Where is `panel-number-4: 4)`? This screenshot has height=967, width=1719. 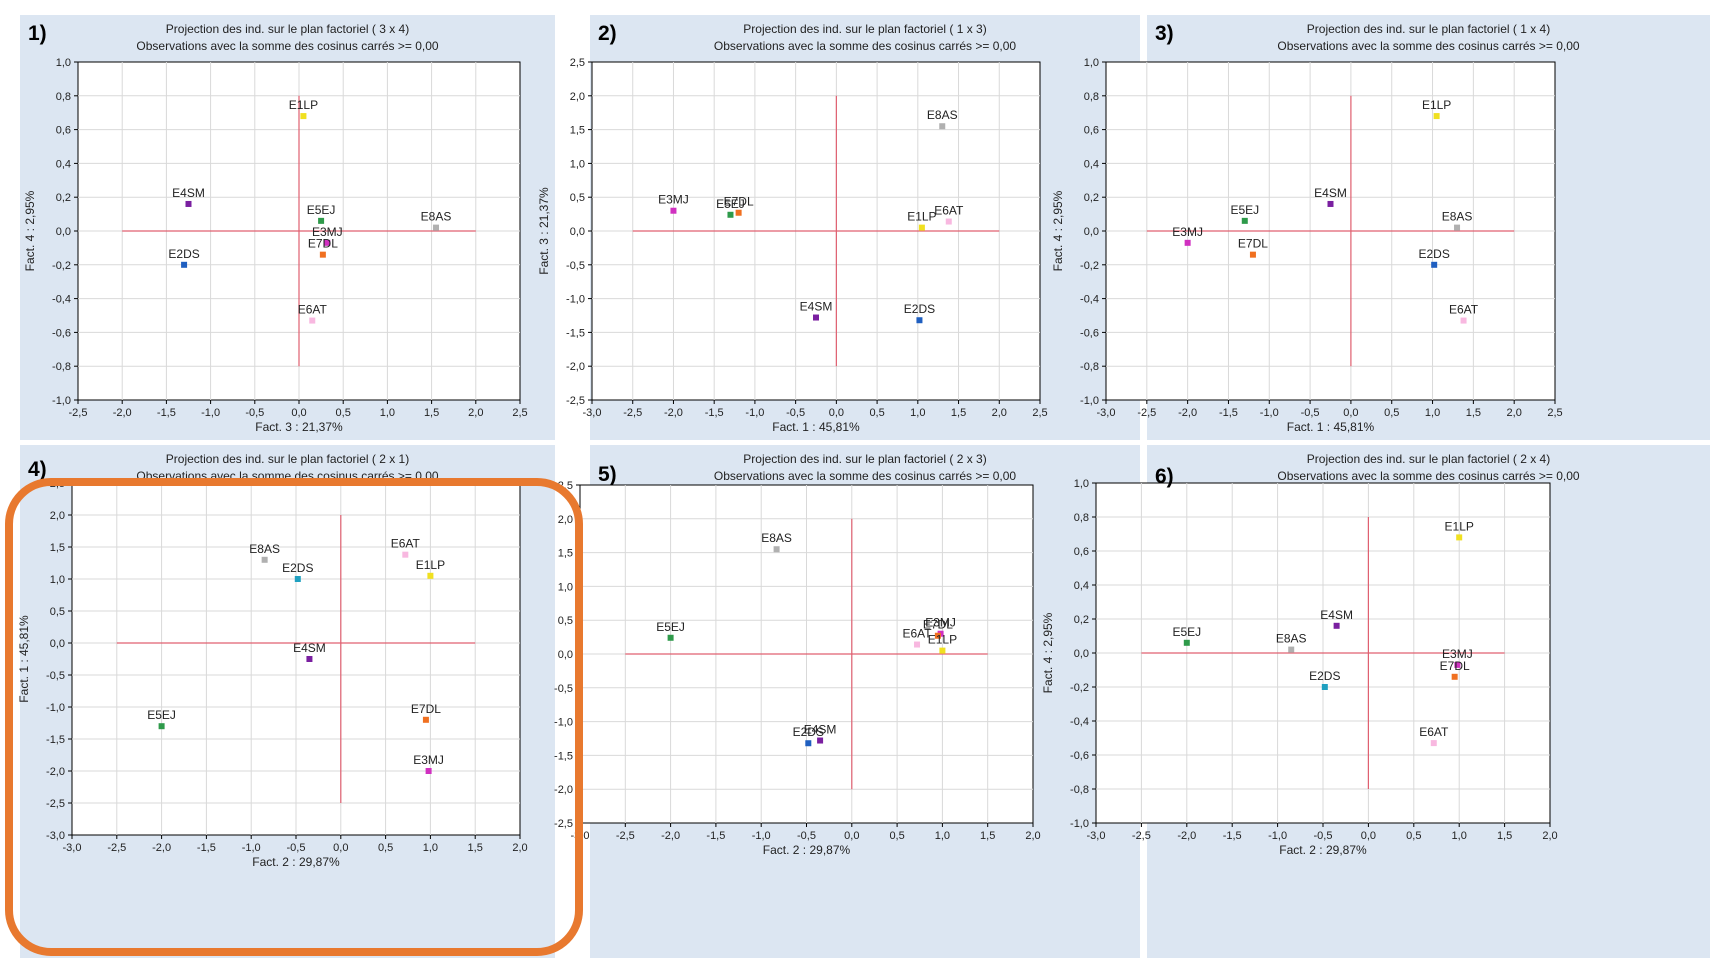 panel-number-4: 4) is located at coordinates (37, 469).